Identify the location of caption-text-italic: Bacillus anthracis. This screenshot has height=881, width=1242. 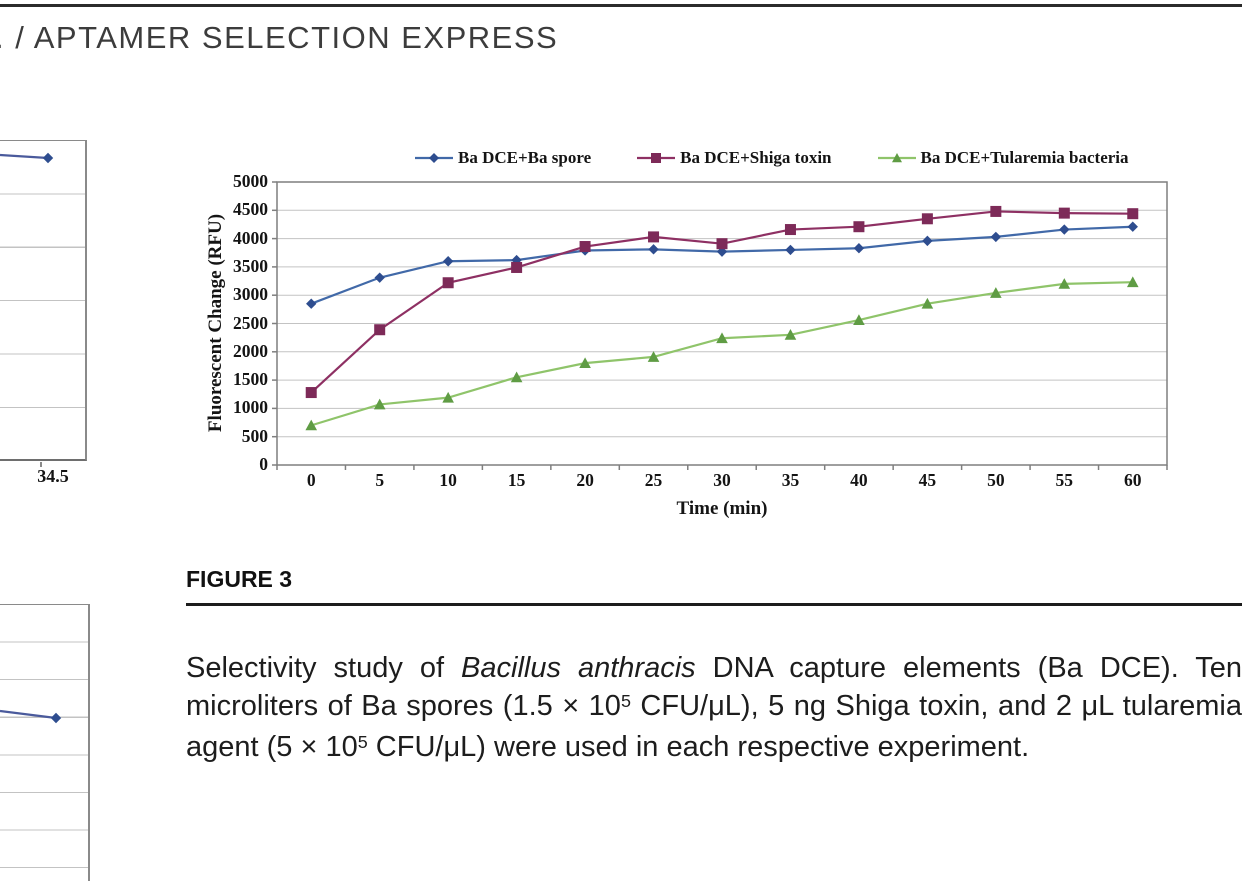
(578, 668).